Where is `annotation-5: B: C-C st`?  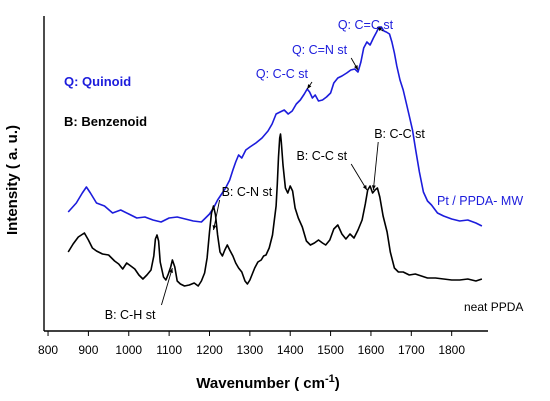 annotation-5: B: C-C st is located at coordinates (398, 159).